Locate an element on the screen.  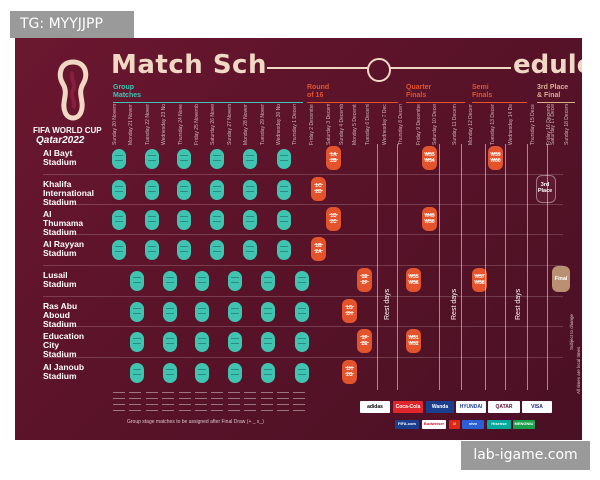
date-header: Tuesday 29 November is located at coordinates (264, 125).